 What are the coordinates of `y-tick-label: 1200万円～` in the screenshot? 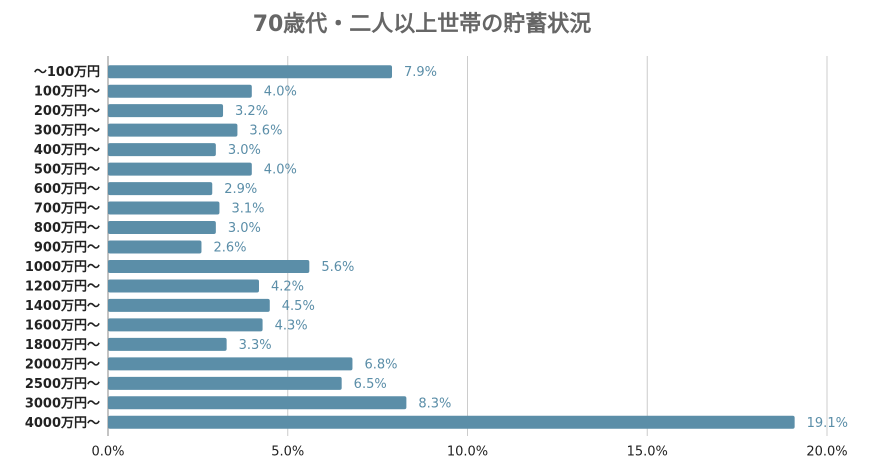 It's located at (62, 286).